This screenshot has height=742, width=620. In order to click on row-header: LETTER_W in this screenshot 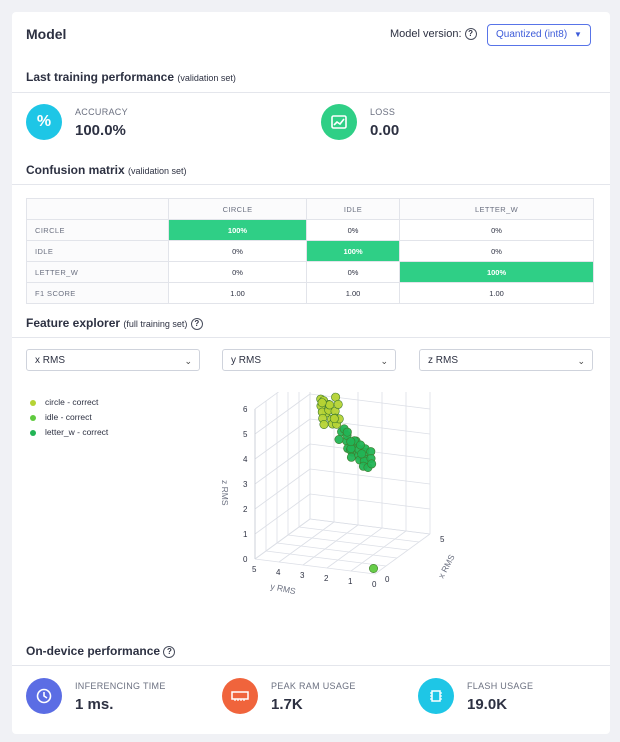, I will do `click(97, 272)`.